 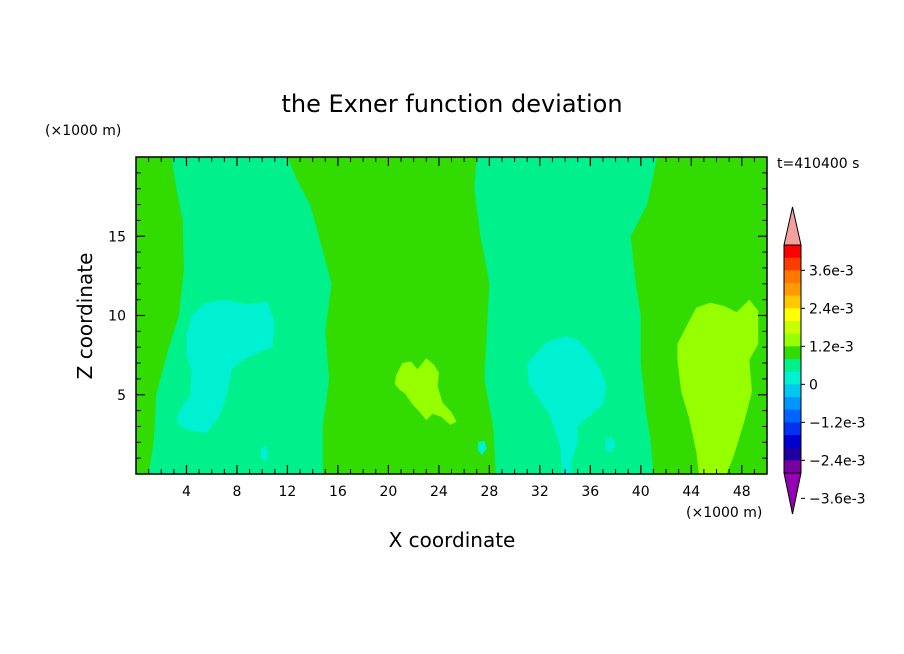 I want to click on x-tick-label: 24, so click(x=439, y=492).